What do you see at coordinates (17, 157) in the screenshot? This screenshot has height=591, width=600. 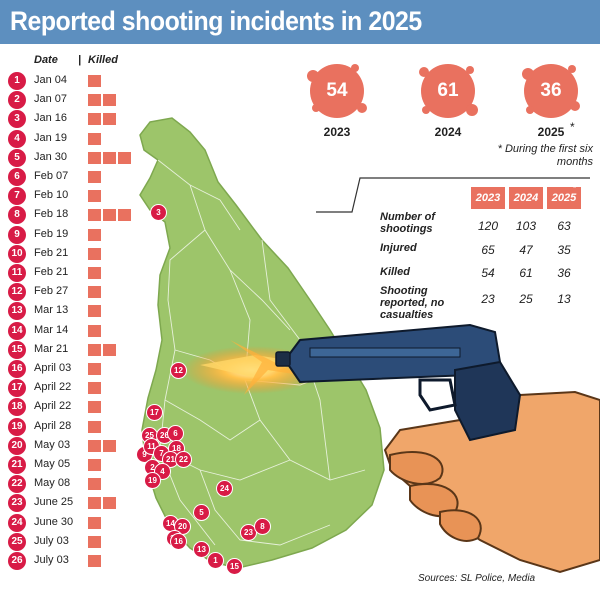 I see `incident-number-badge: 5` at bounding box center [17, 157].